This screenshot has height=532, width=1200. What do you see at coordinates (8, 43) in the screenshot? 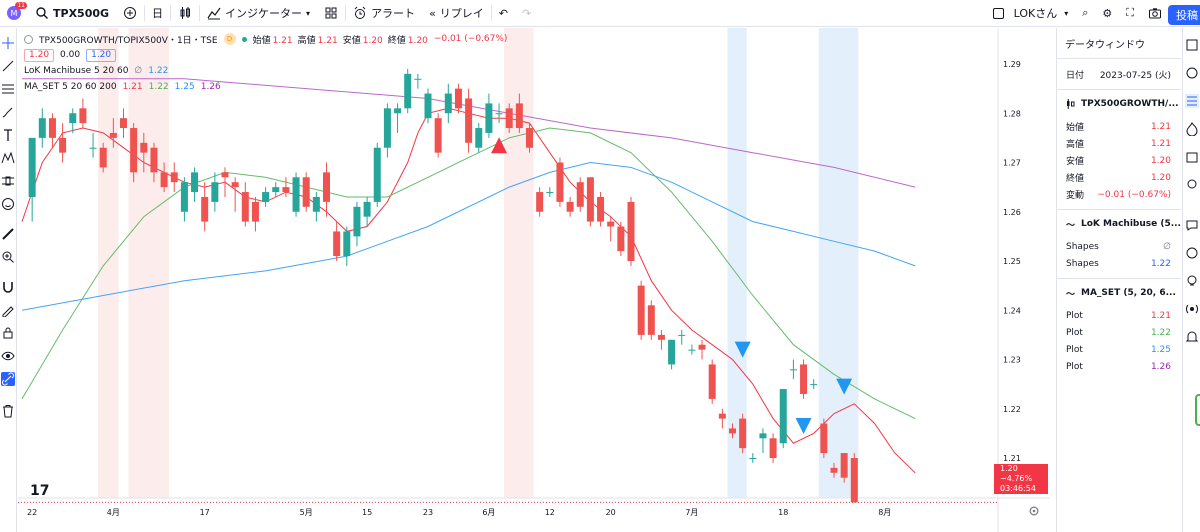
I see `crosshair-icon` at bounding box center [8, 43].